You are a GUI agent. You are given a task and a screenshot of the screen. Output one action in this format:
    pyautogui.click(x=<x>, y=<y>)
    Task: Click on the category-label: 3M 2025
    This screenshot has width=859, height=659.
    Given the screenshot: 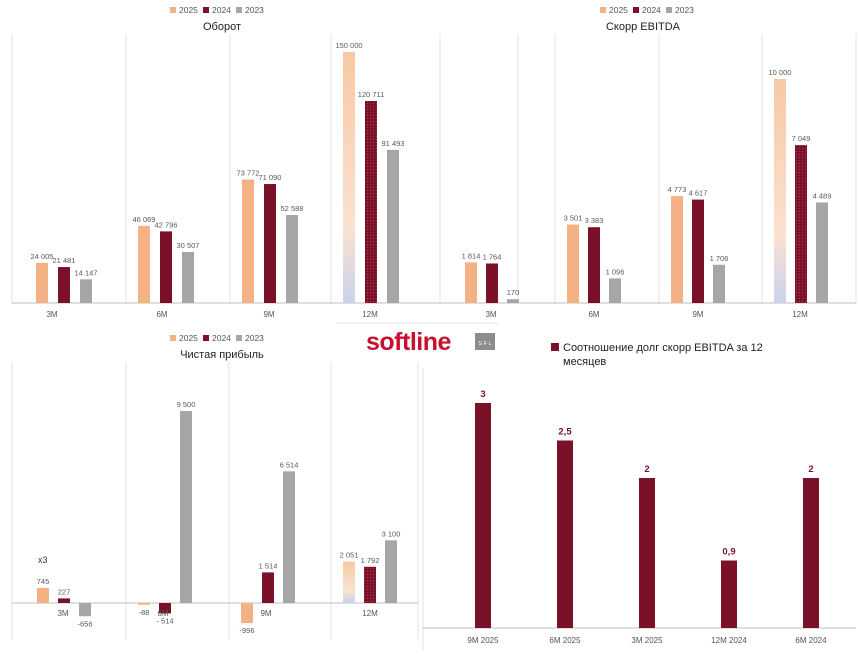 What is the action you would take?
    pyautogui.click(x=647, y=640)
    